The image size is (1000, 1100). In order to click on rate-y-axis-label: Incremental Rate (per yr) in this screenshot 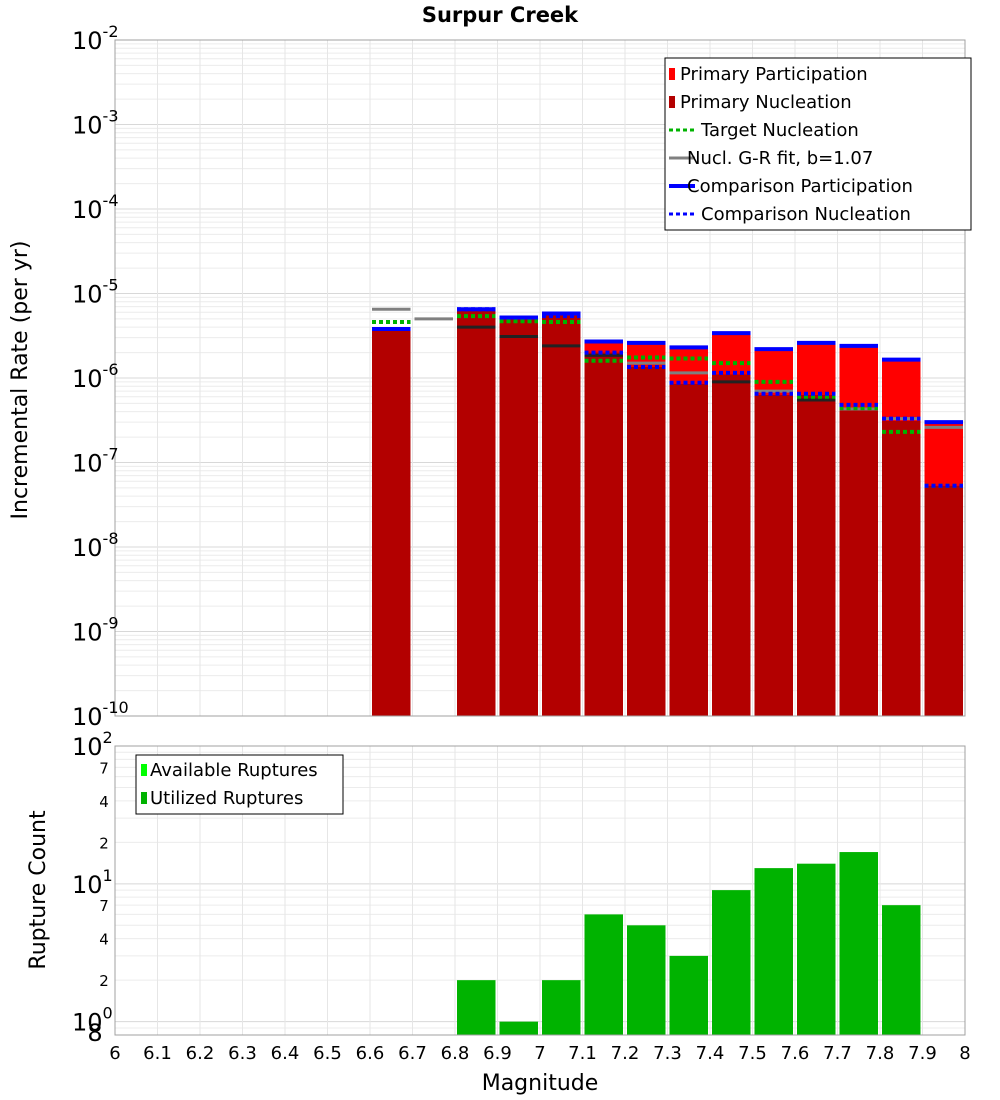, I will do `click(20, 380)`.